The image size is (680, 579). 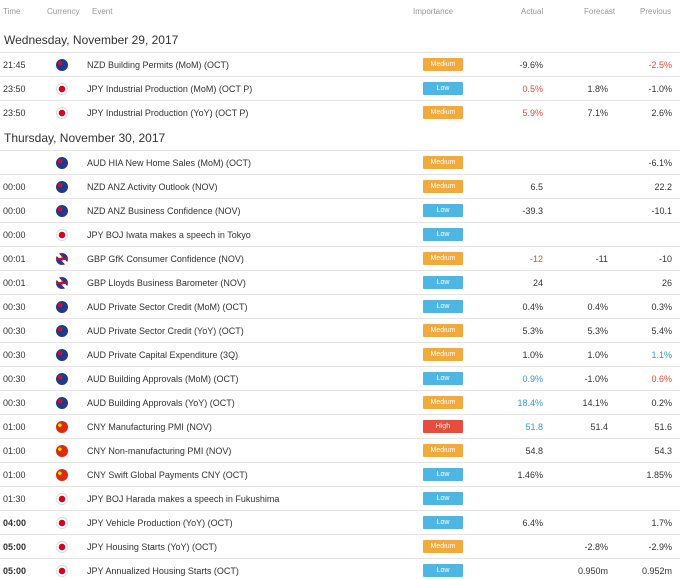 What do you see at coordinates (152, 547) in the screenshot?
I see `event-name: JPY Housing Starts (YoY) (OCT)` at bounding box center [152, 547].